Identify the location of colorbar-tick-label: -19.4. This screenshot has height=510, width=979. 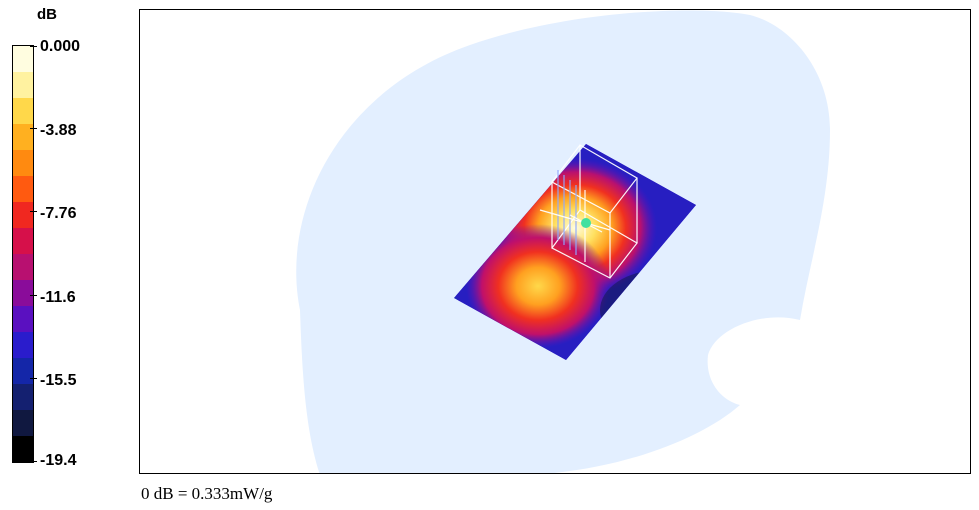
(58, 460).